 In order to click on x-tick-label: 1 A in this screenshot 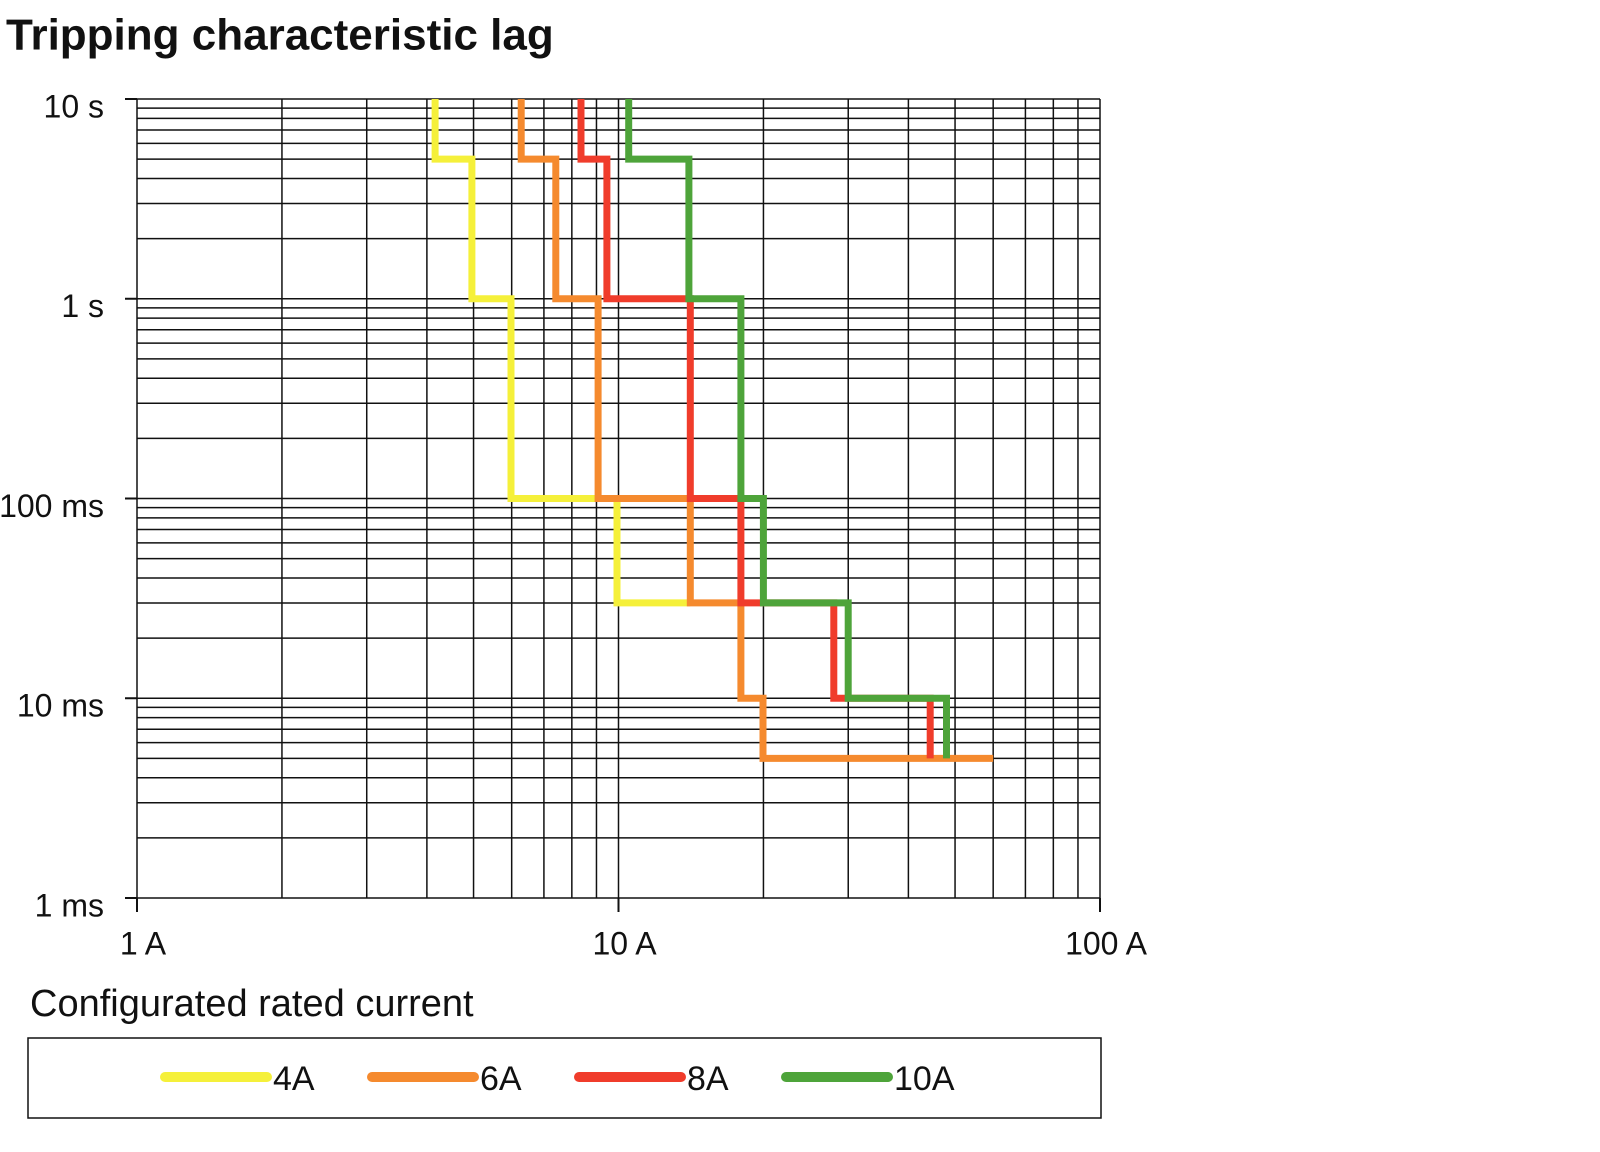, I will do `click(143, 943)`.